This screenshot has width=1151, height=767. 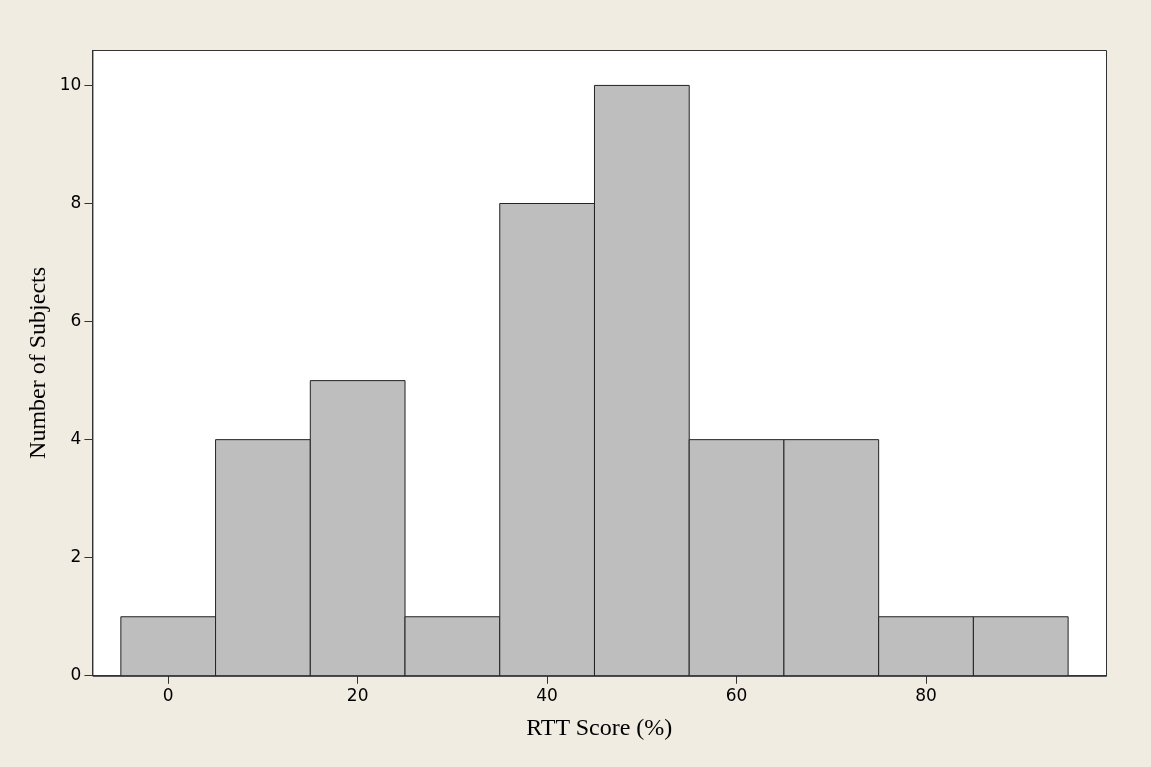 What do you see at coordinates (76, 556) in the screenshot?
I see `y-tick-label: 2` at bounding box center [76, 556].